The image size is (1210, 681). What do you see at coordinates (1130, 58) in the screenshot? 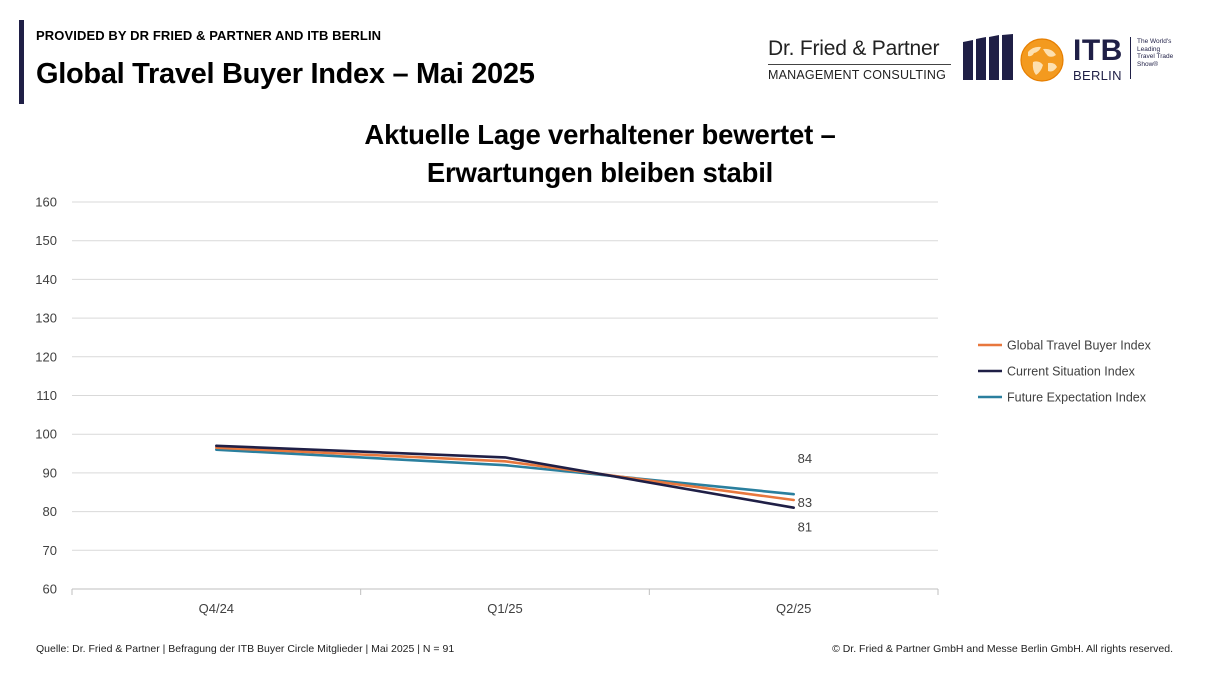
I see `logo-divider` at bounding box center [1130, 58].